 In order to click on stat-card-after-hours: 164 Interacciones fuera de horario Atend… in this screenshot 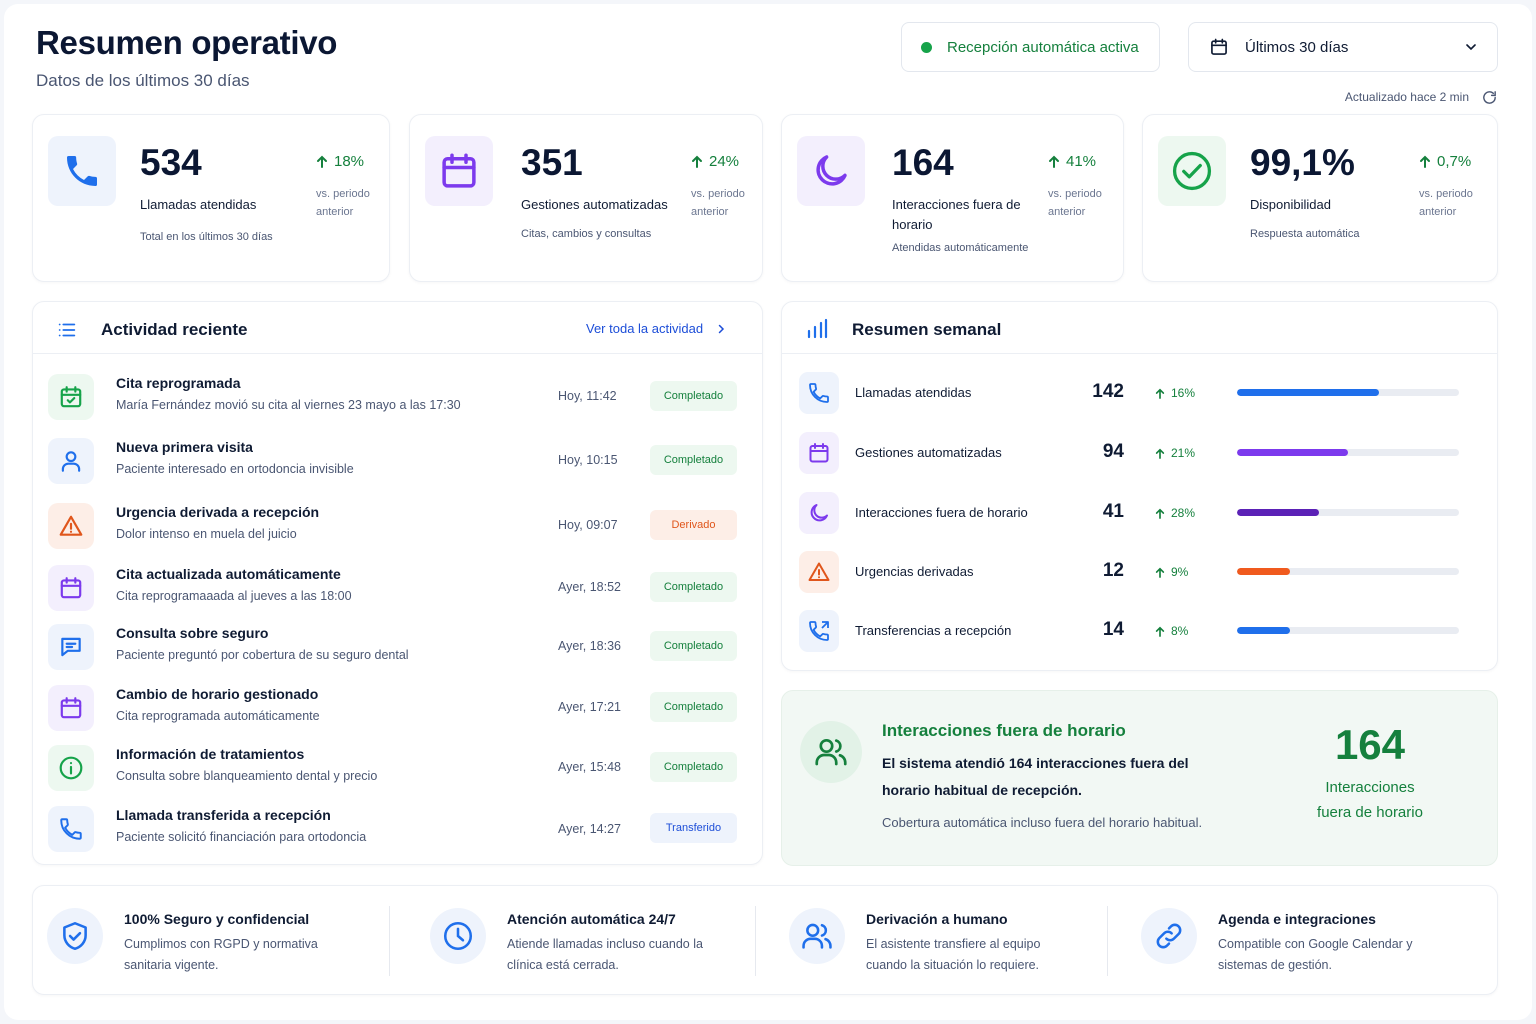, I will do `click(952, 198)`.